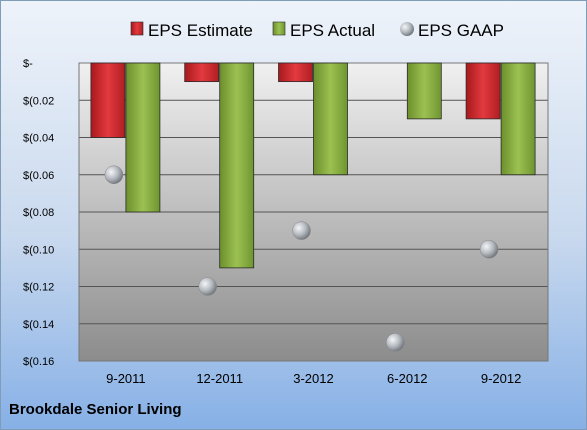  Describe the element at coordinates (38, 213) in the screenshot. I see `y-tick-label: $(0.08` at that location.